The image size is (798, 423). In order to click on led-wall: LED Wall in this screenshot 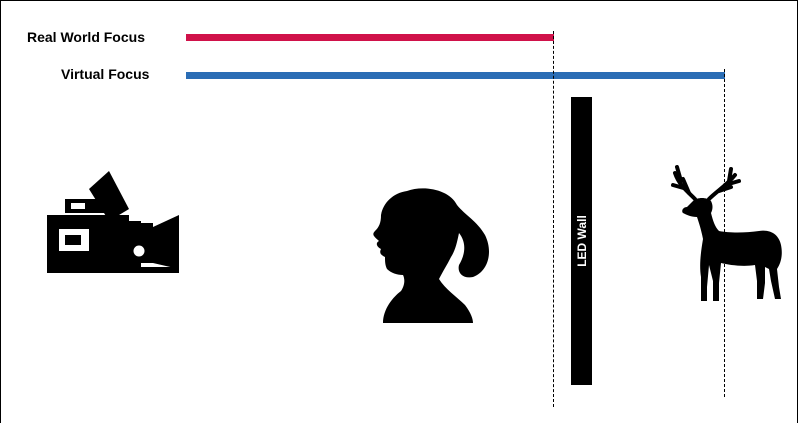, I will do `click(581, 241)`.